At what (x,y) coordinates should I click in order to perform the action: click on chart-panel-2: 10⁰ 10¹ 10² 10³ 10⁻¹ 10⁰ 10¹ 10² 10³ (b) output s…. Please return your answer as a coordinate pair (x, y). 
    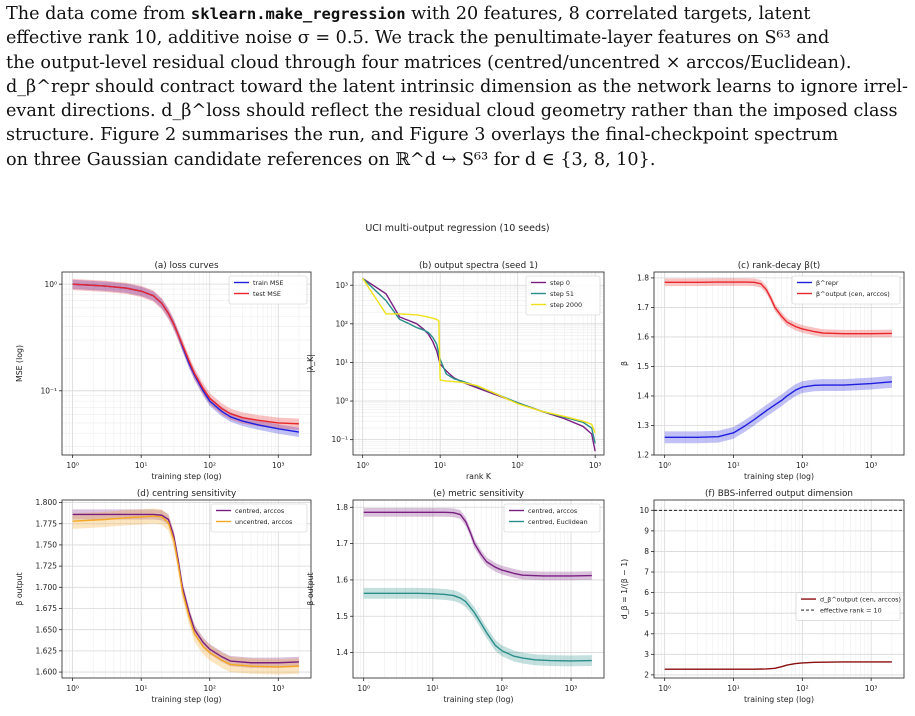
    Looking at the image, I should click on (455, 371).